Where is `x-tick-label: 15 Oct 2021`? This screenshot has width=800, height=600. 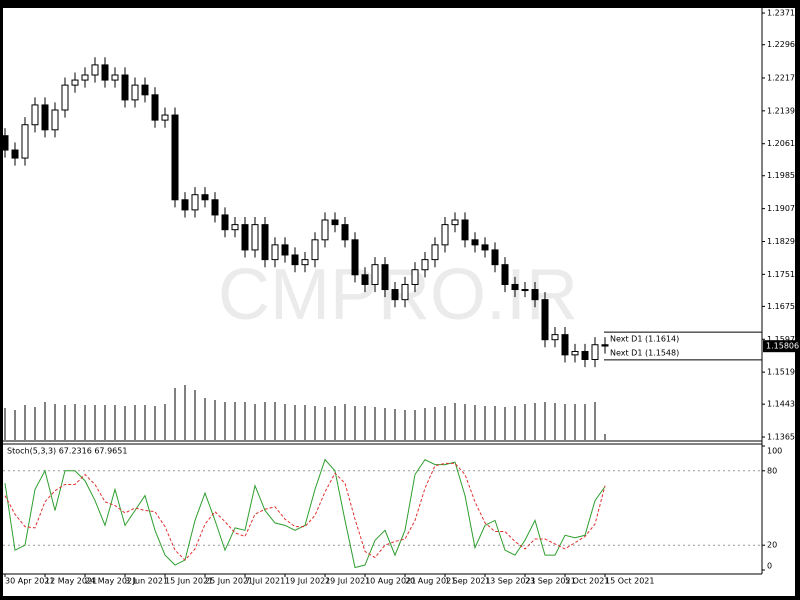
x-tick-label: 15 Oct 2021 is located at coordinates (629, 581).